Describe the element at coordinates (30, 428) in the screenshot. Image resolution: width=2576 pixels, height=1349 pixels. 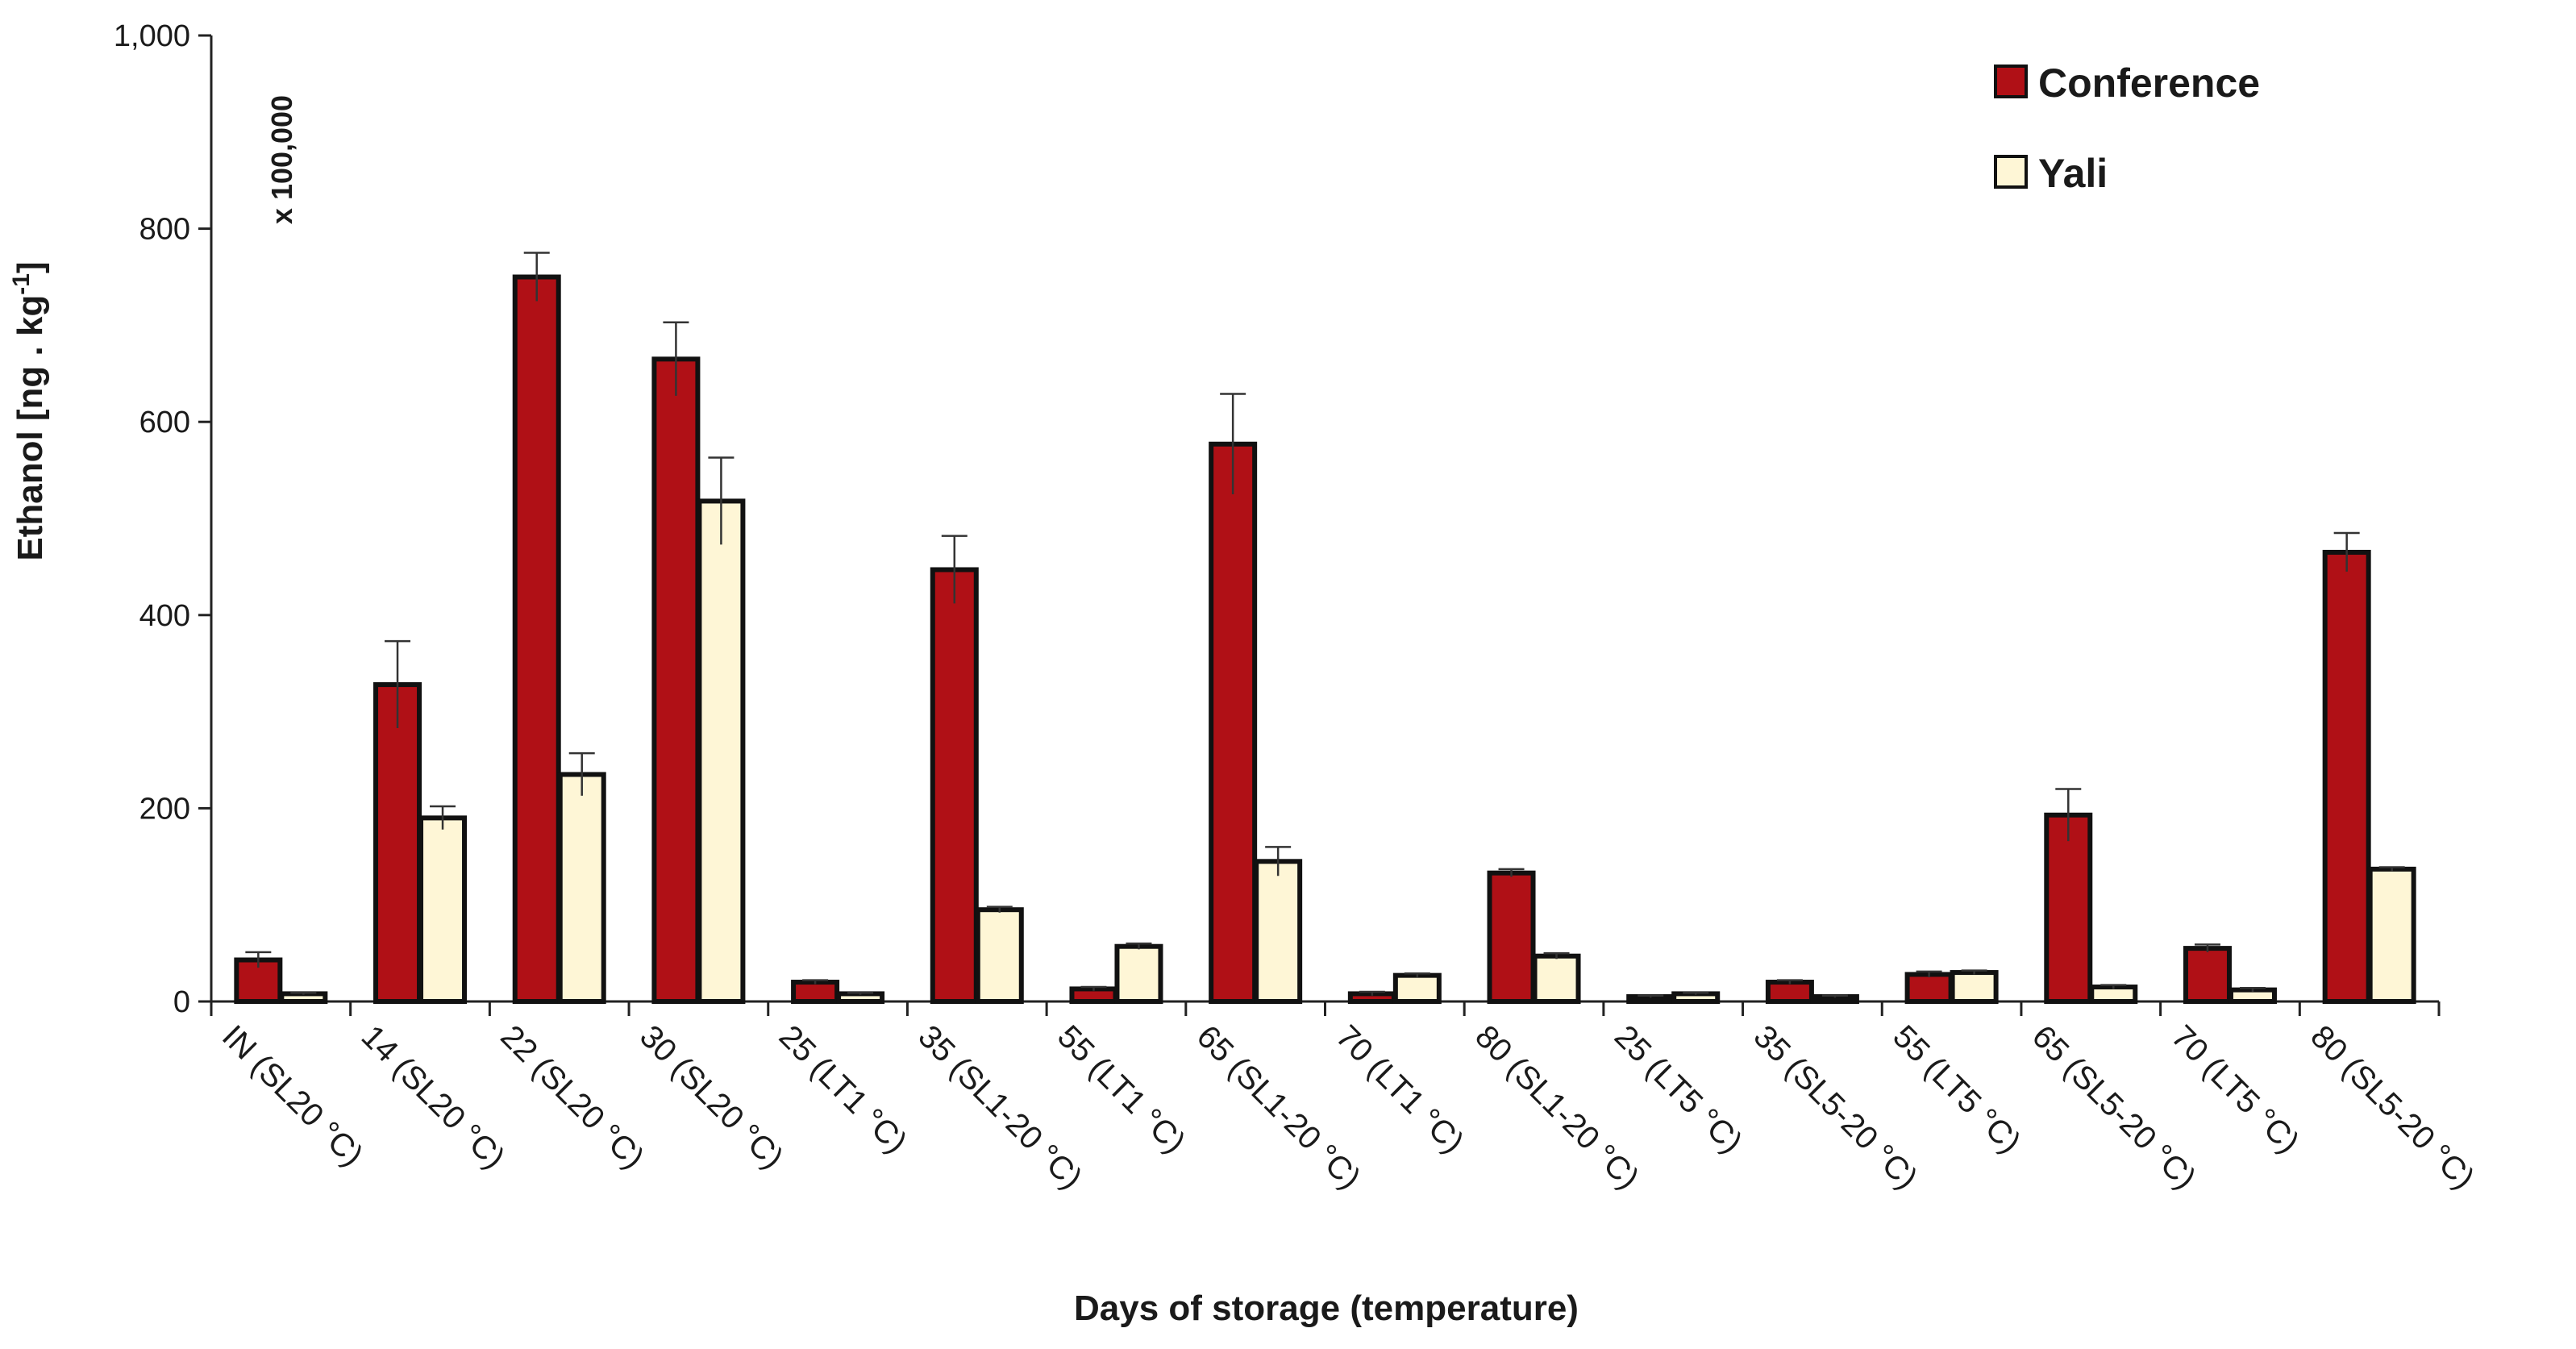
I see `y-axis-title-main: Ethanol [ng . kg` at that location.